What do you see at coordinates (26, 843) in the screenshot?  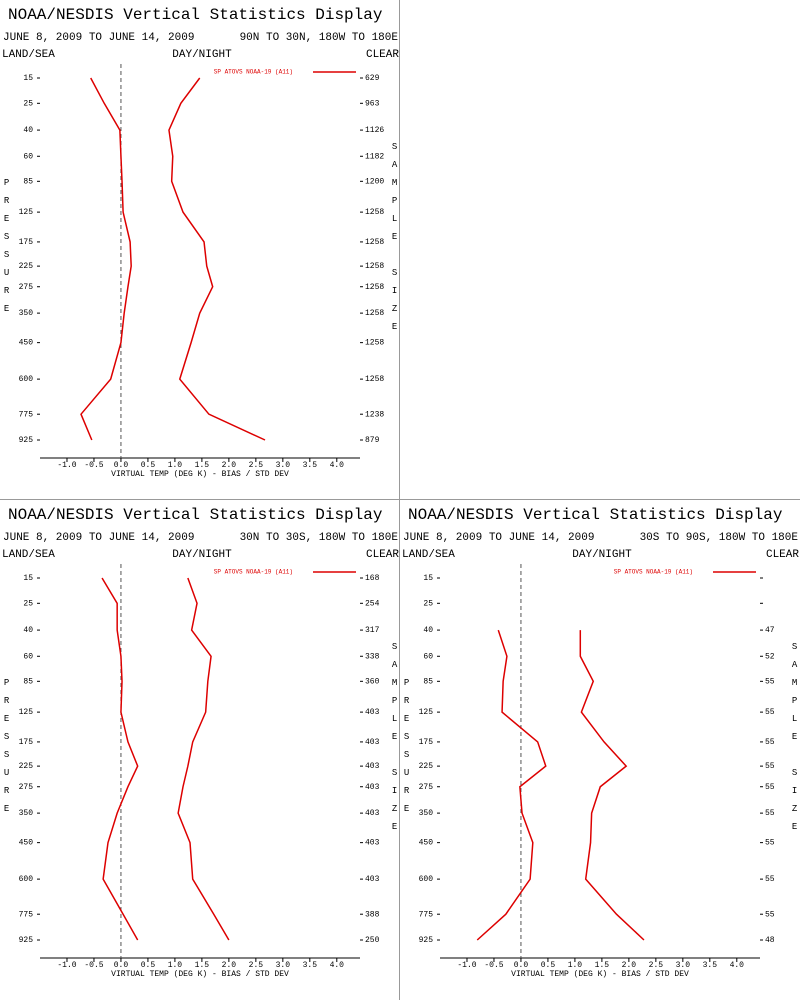 I see `y-tick-label: 450` at bounding box center [26, 843].